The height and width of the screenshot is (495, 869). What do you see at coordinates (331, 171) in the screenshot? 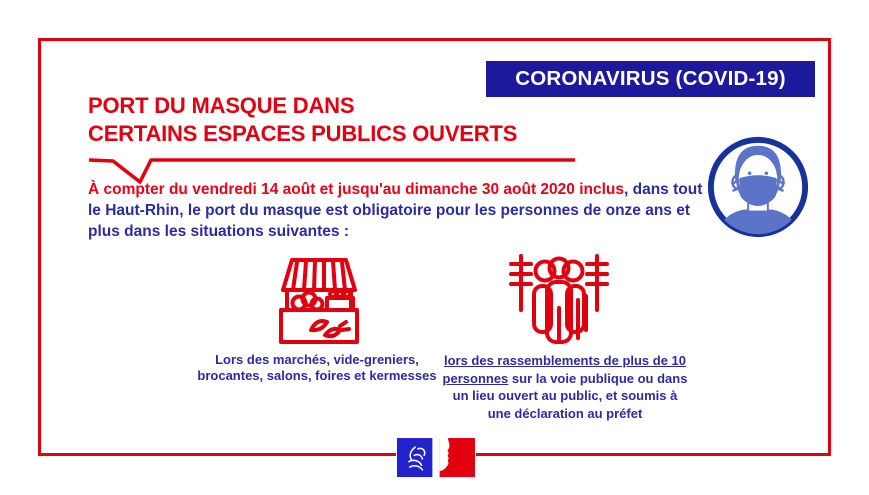
I see `title-underline-speech-tail` at bounding box center [331, 171].